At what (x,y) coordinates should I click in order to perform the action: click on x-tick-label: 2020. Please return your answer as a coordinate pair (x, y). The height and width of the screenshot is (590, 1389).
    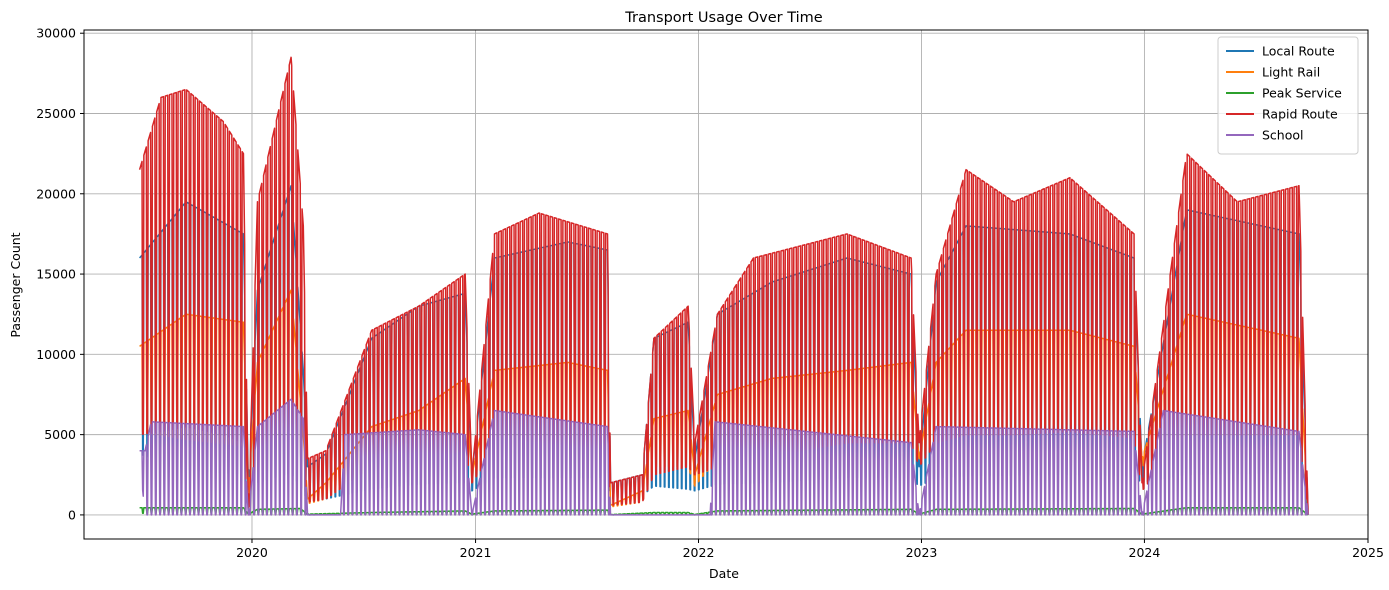
    Looking at the image, I should click on (252, 552).